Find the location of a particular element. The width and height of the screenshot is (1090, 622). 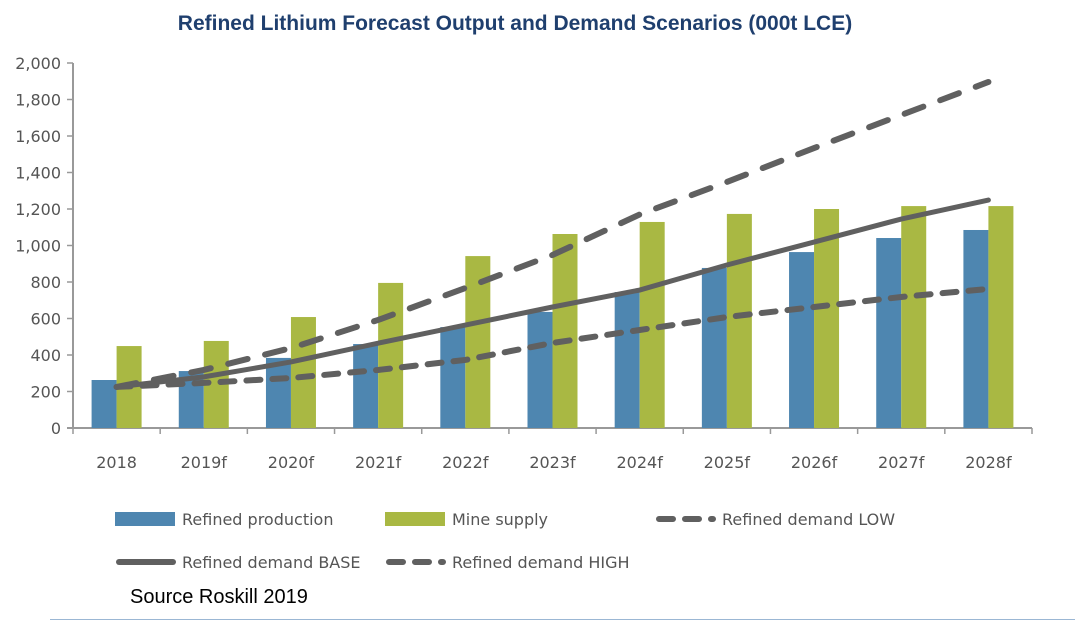

y-tick-label: 1,600 is located at coordinates (38, 136).